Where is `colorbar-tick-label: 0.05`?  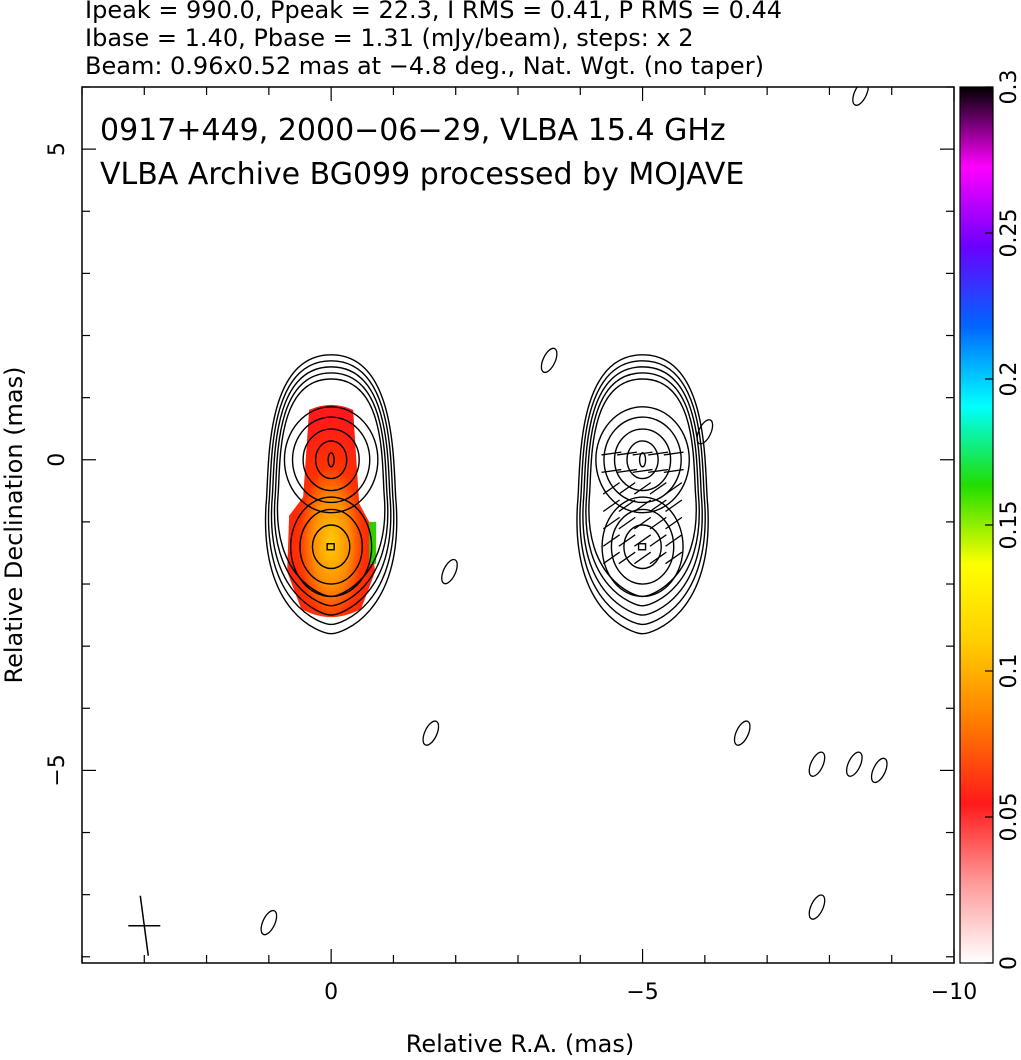
colorbar-tick-label: 0.05 is located at coordinates (1009, 817).